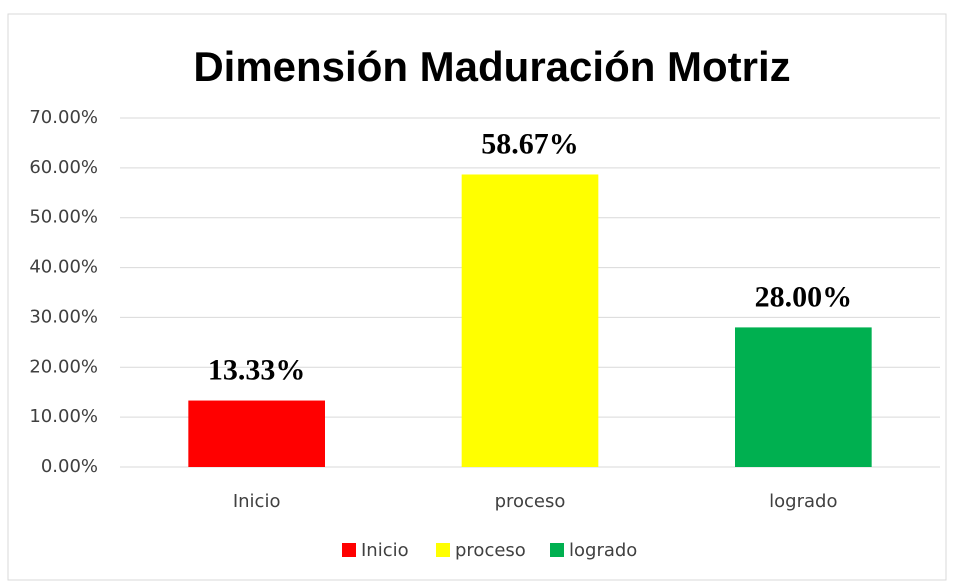 This screenshot has height=582, width=955. Describe the element at coordinates (490, 550) in the screenshot. I see `legend-label: proceso` at that location.